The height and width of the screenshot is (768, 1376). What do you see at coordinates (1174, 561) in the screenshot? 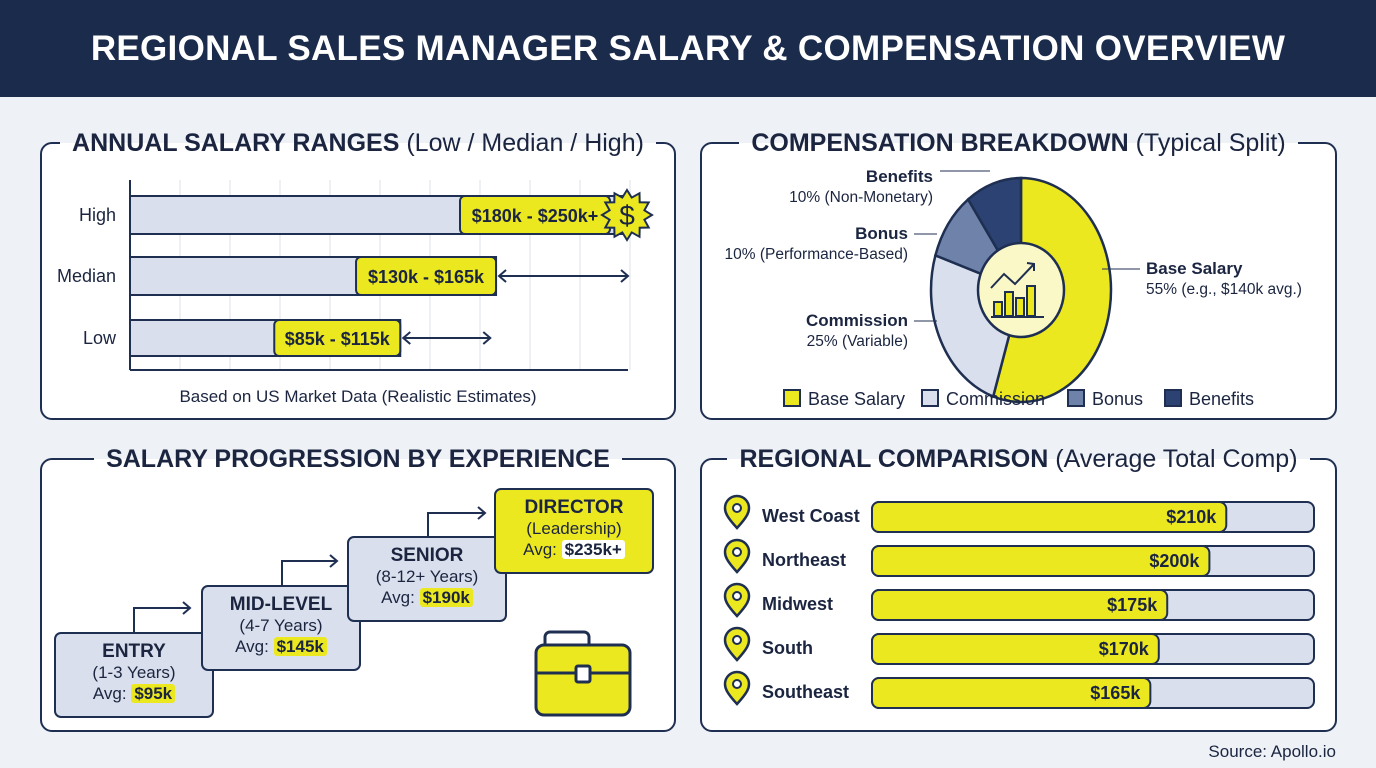
I see `bar-value-label: $200k` at bounding box center [1174, 561].